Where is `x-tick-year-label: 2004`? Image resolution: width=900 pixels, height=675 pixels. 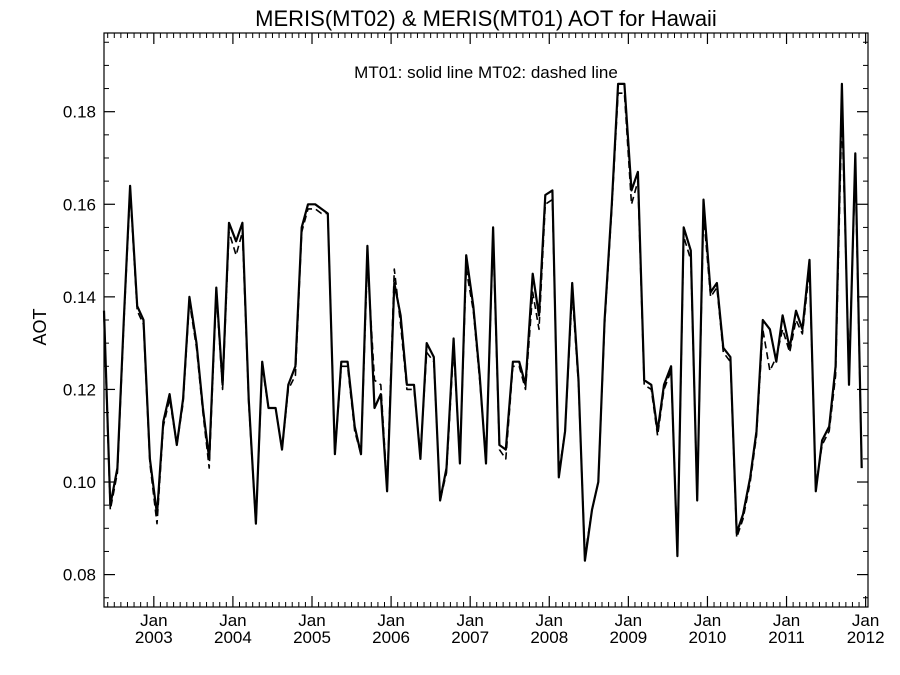 x-tick-year-label: 2004 is located at coordinates (233, 637).